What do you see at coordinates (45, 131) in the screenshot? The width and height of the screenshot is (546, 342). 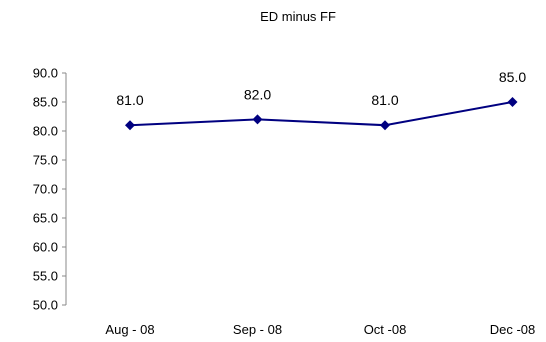 I see `y-tick-label: 80.0` at bounding box center [45, 131].